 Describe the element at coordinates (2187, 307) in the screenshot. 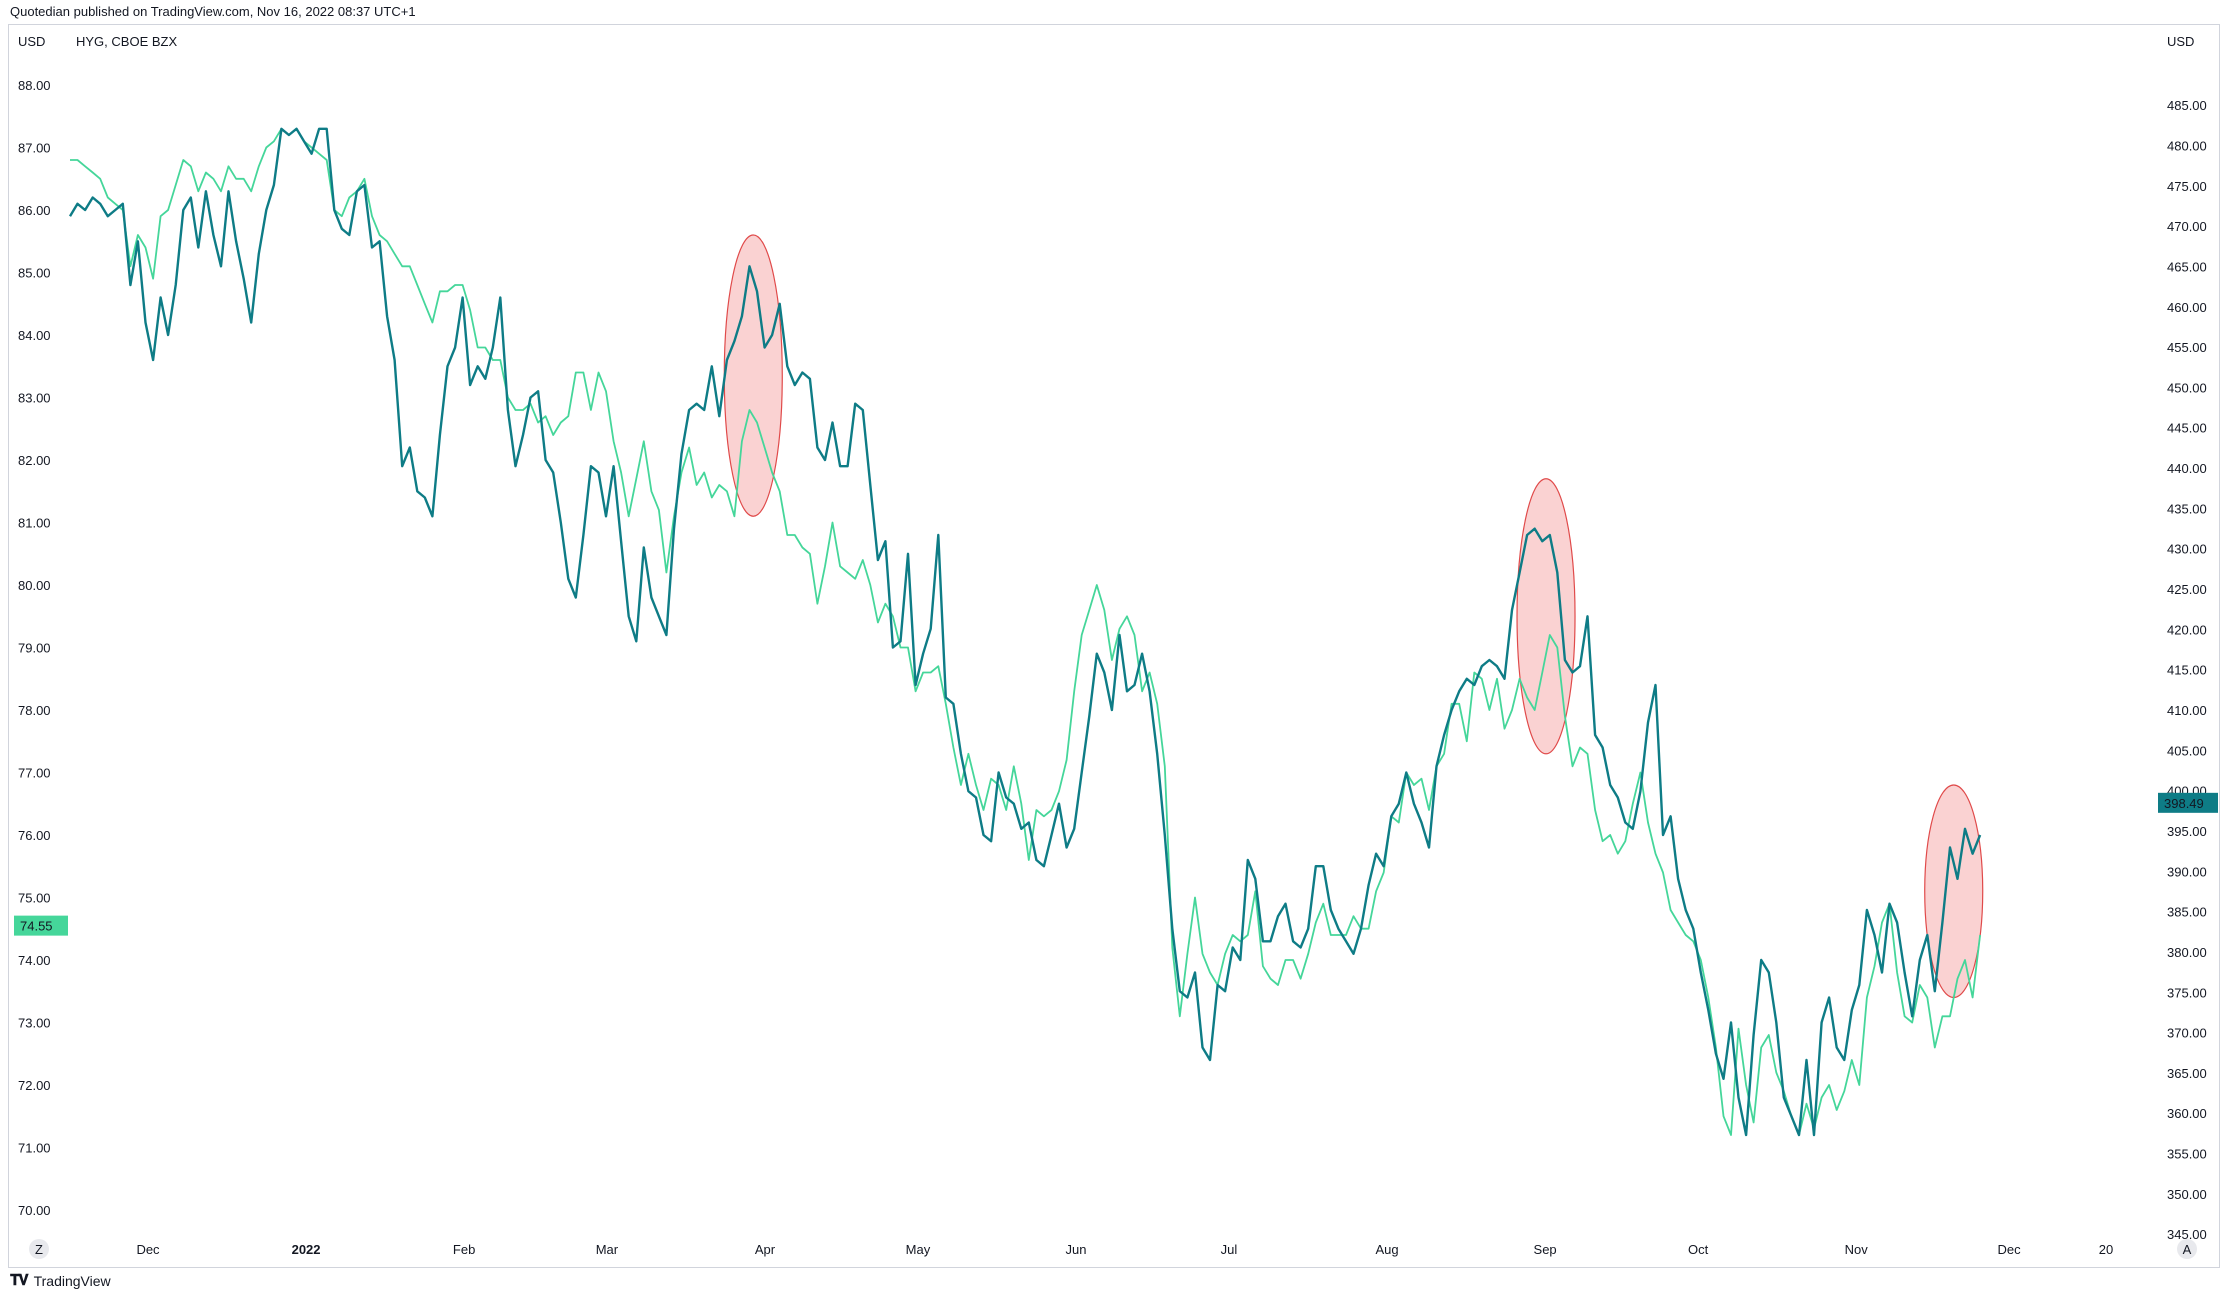

I see `right-tick-label: 460.00` at that location.